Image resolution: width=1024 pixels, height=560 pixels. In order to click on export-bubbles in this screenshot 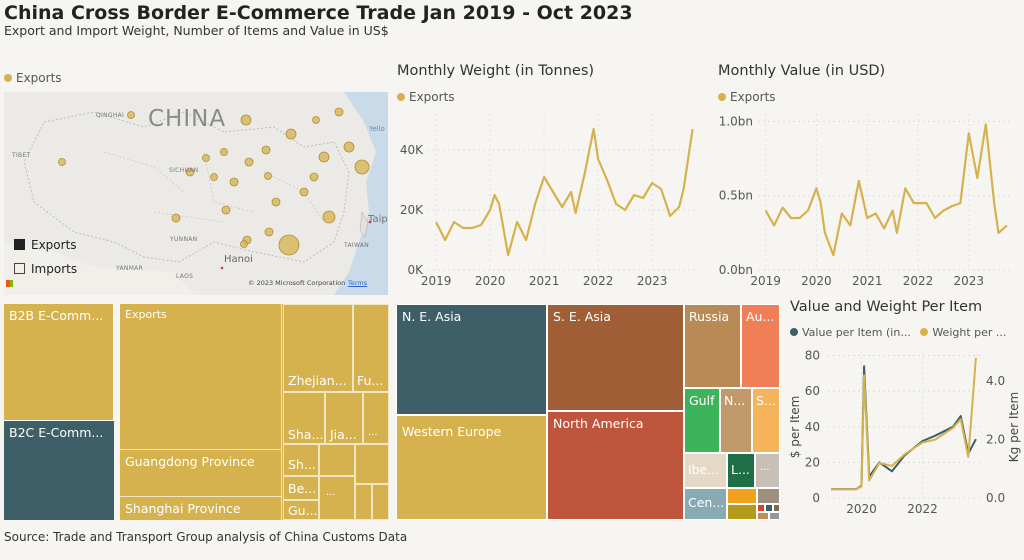, I will do `click(214, 181)`.